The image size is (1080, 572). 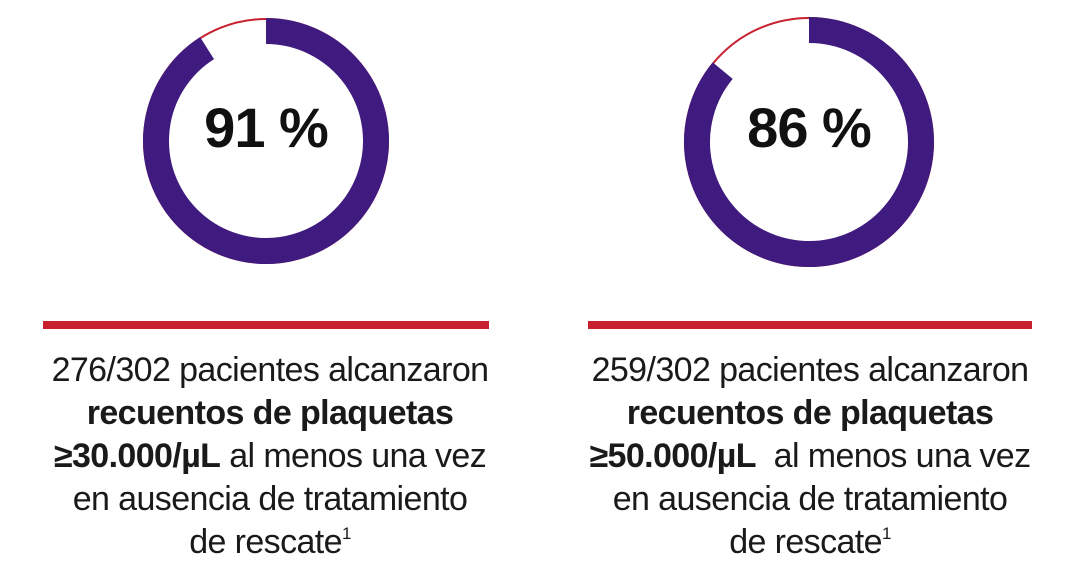 I want to click on caption-bold-threshold: ≥30.000/µL, so click(x=137, y=456).